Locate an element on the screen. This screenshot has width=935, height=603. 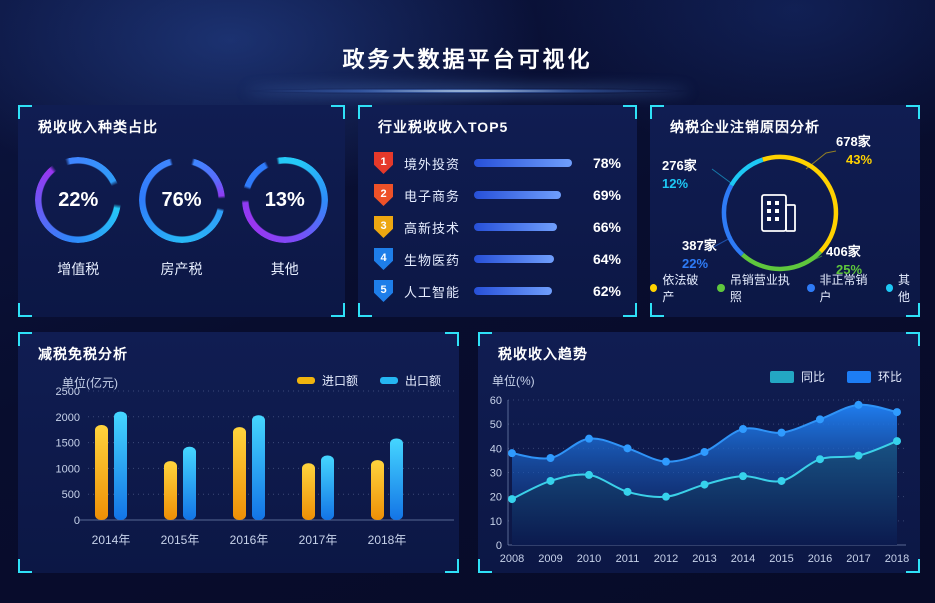
x-tick-label: 2014年 is located at coordinates (111, 540).